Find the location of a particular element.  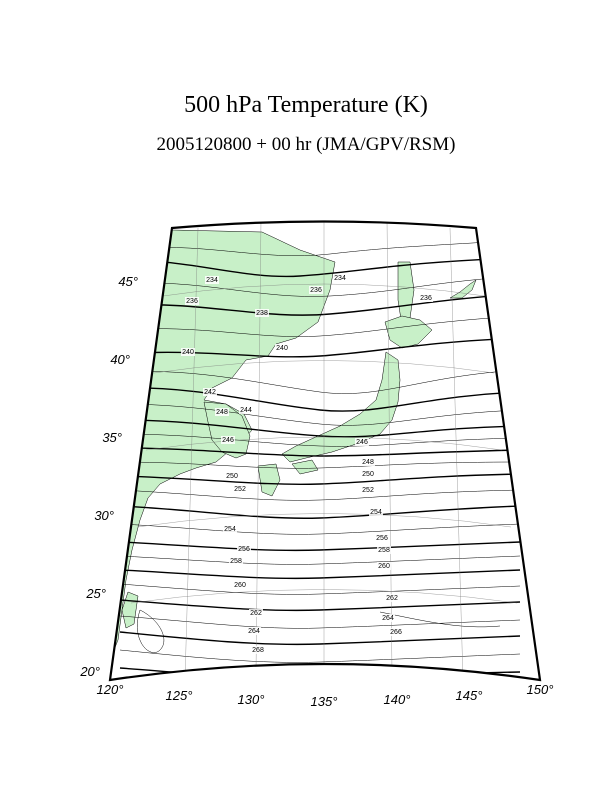

longitude-label: 150° is located at coordinates (540, 689).